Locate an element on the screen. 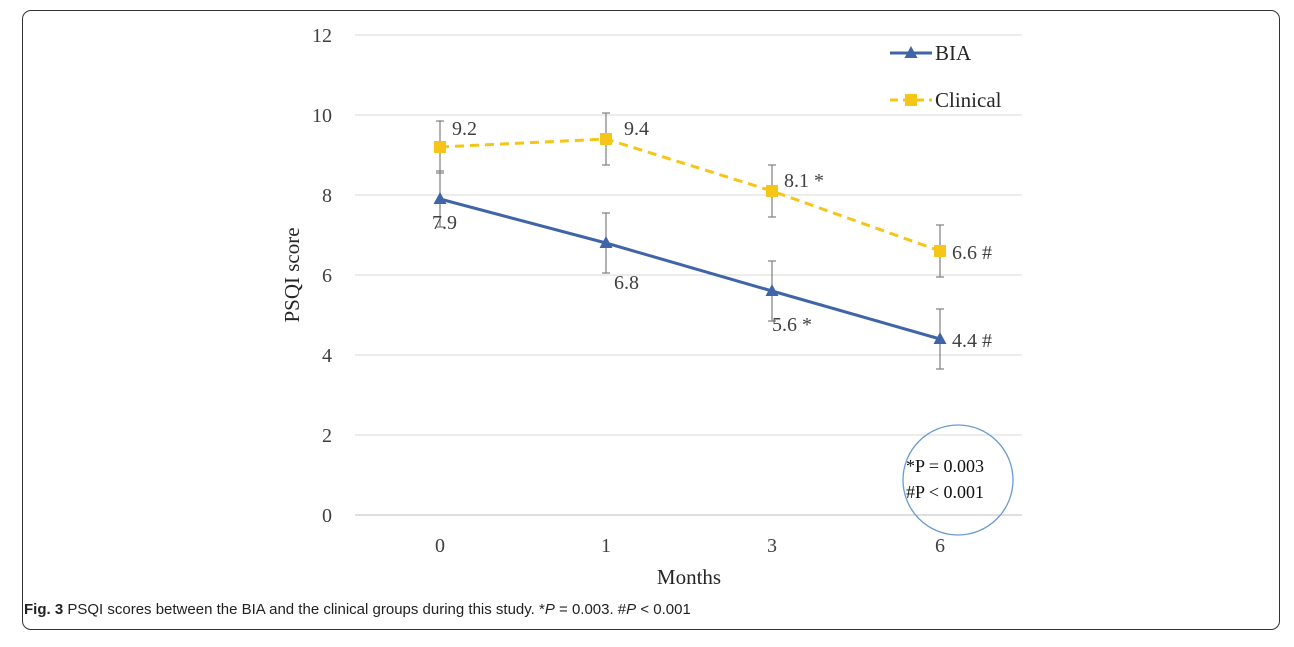 The image size is (1294, 647). significance-annotation: *P = 0.003 #P < 0.001 is located at coordinates (958, 480).